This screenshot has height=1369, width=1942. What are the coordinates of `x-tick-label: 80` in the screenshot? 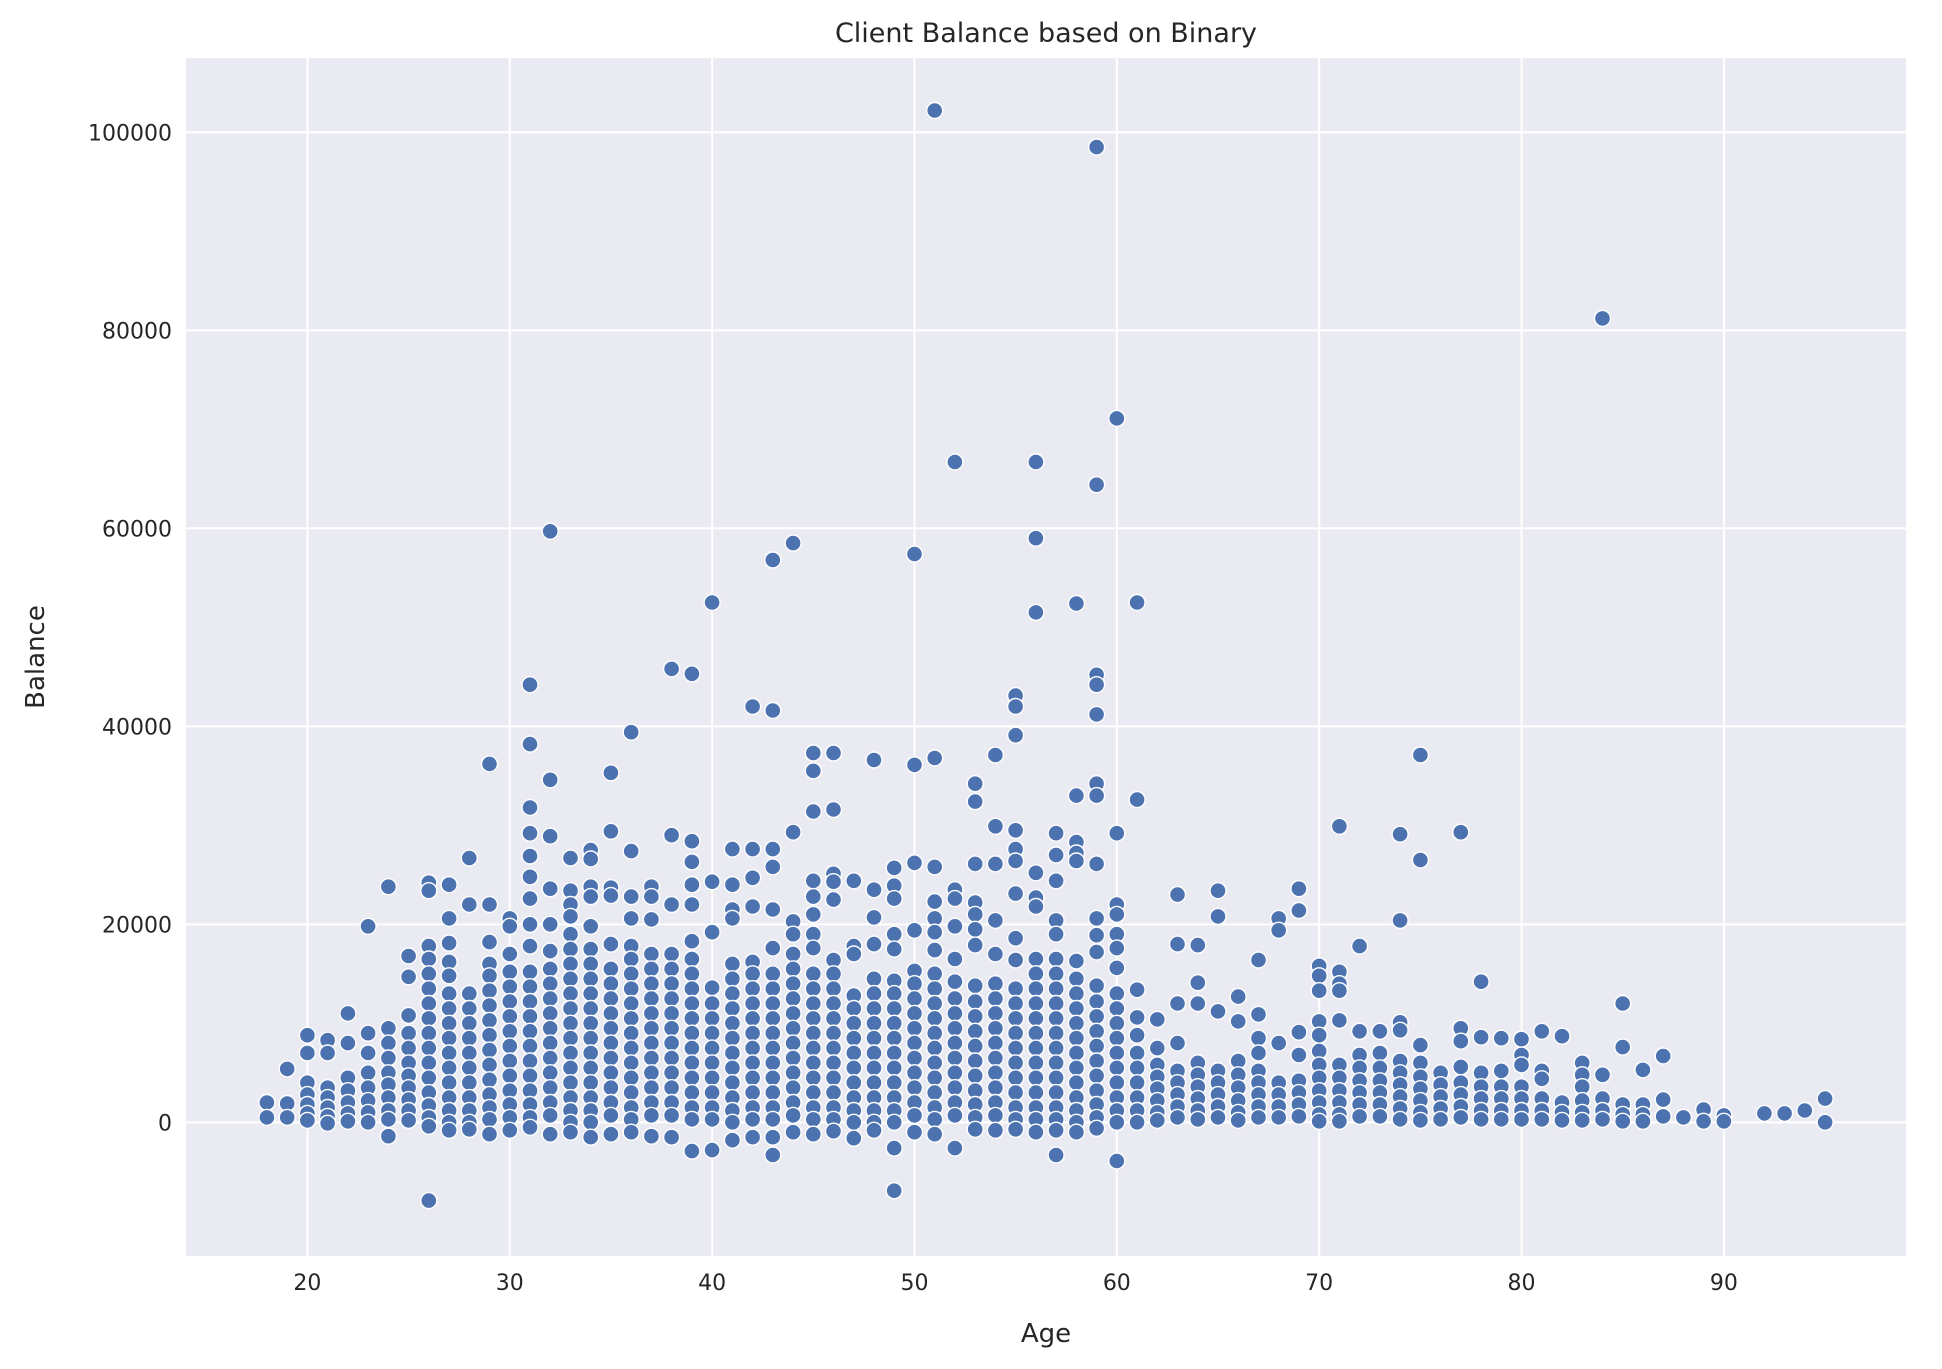 It's located at (1522, 1283).